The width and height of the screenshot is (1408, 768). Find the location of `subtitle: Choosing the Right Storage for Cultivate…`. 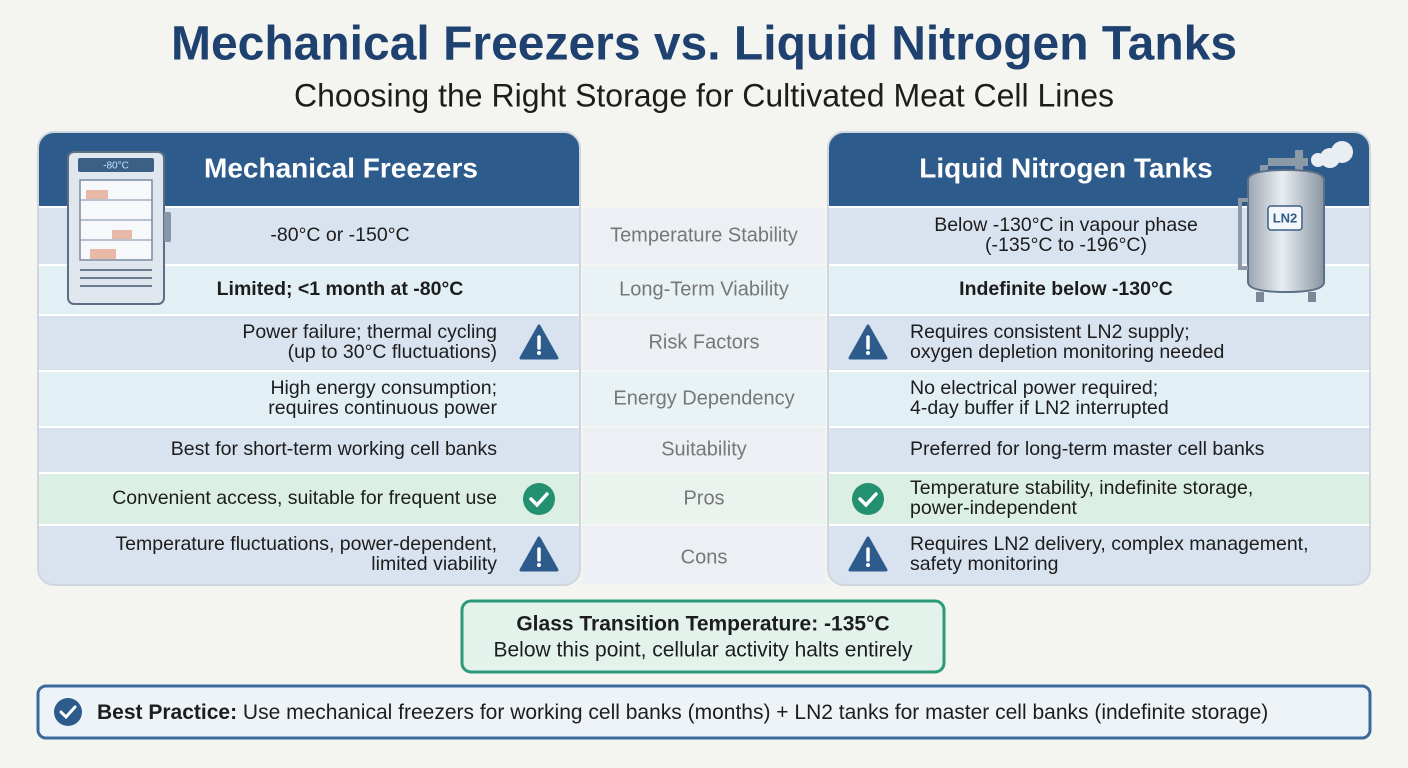

subtitle: Choosing the Right Storage for Cultivate… is located at coordinates (704, 95).